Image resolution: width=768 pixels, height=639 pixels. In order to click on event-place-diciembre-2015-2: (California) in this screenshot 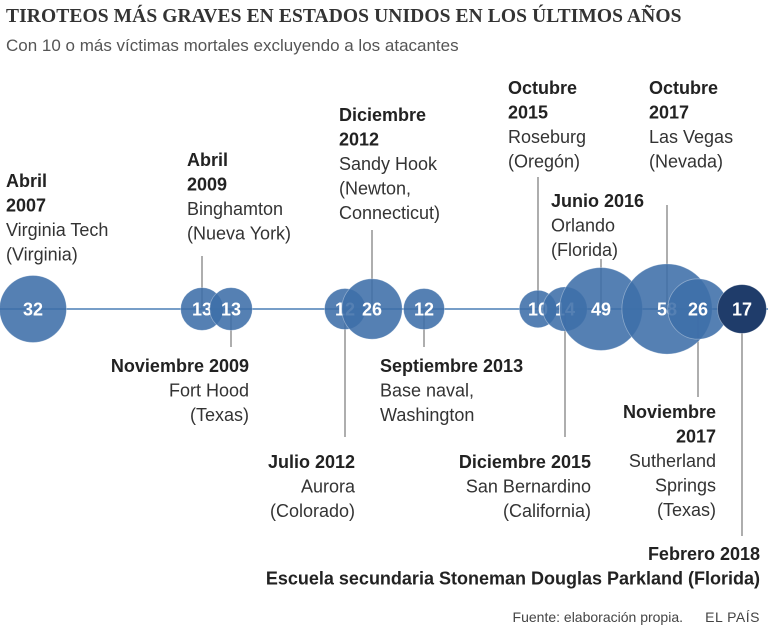, I will do `click(547, 511)`.